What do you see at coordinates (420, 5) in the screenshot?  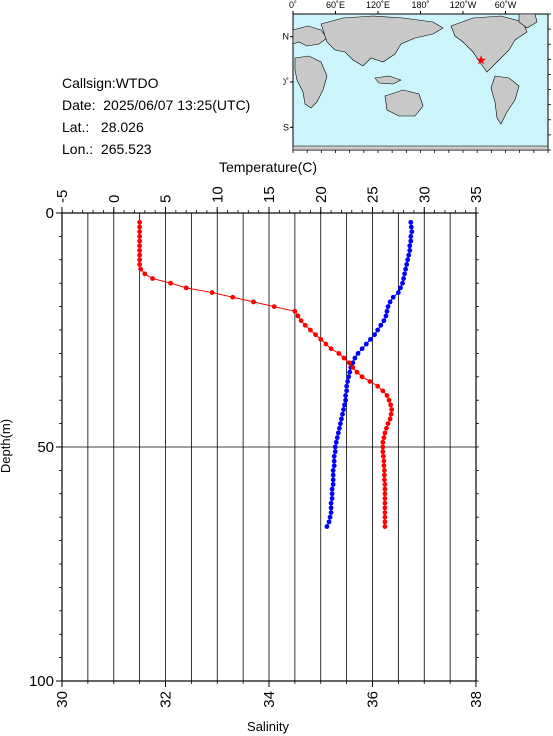 I see `map-lon-label: 180˚` at bounding box center [420, 5].